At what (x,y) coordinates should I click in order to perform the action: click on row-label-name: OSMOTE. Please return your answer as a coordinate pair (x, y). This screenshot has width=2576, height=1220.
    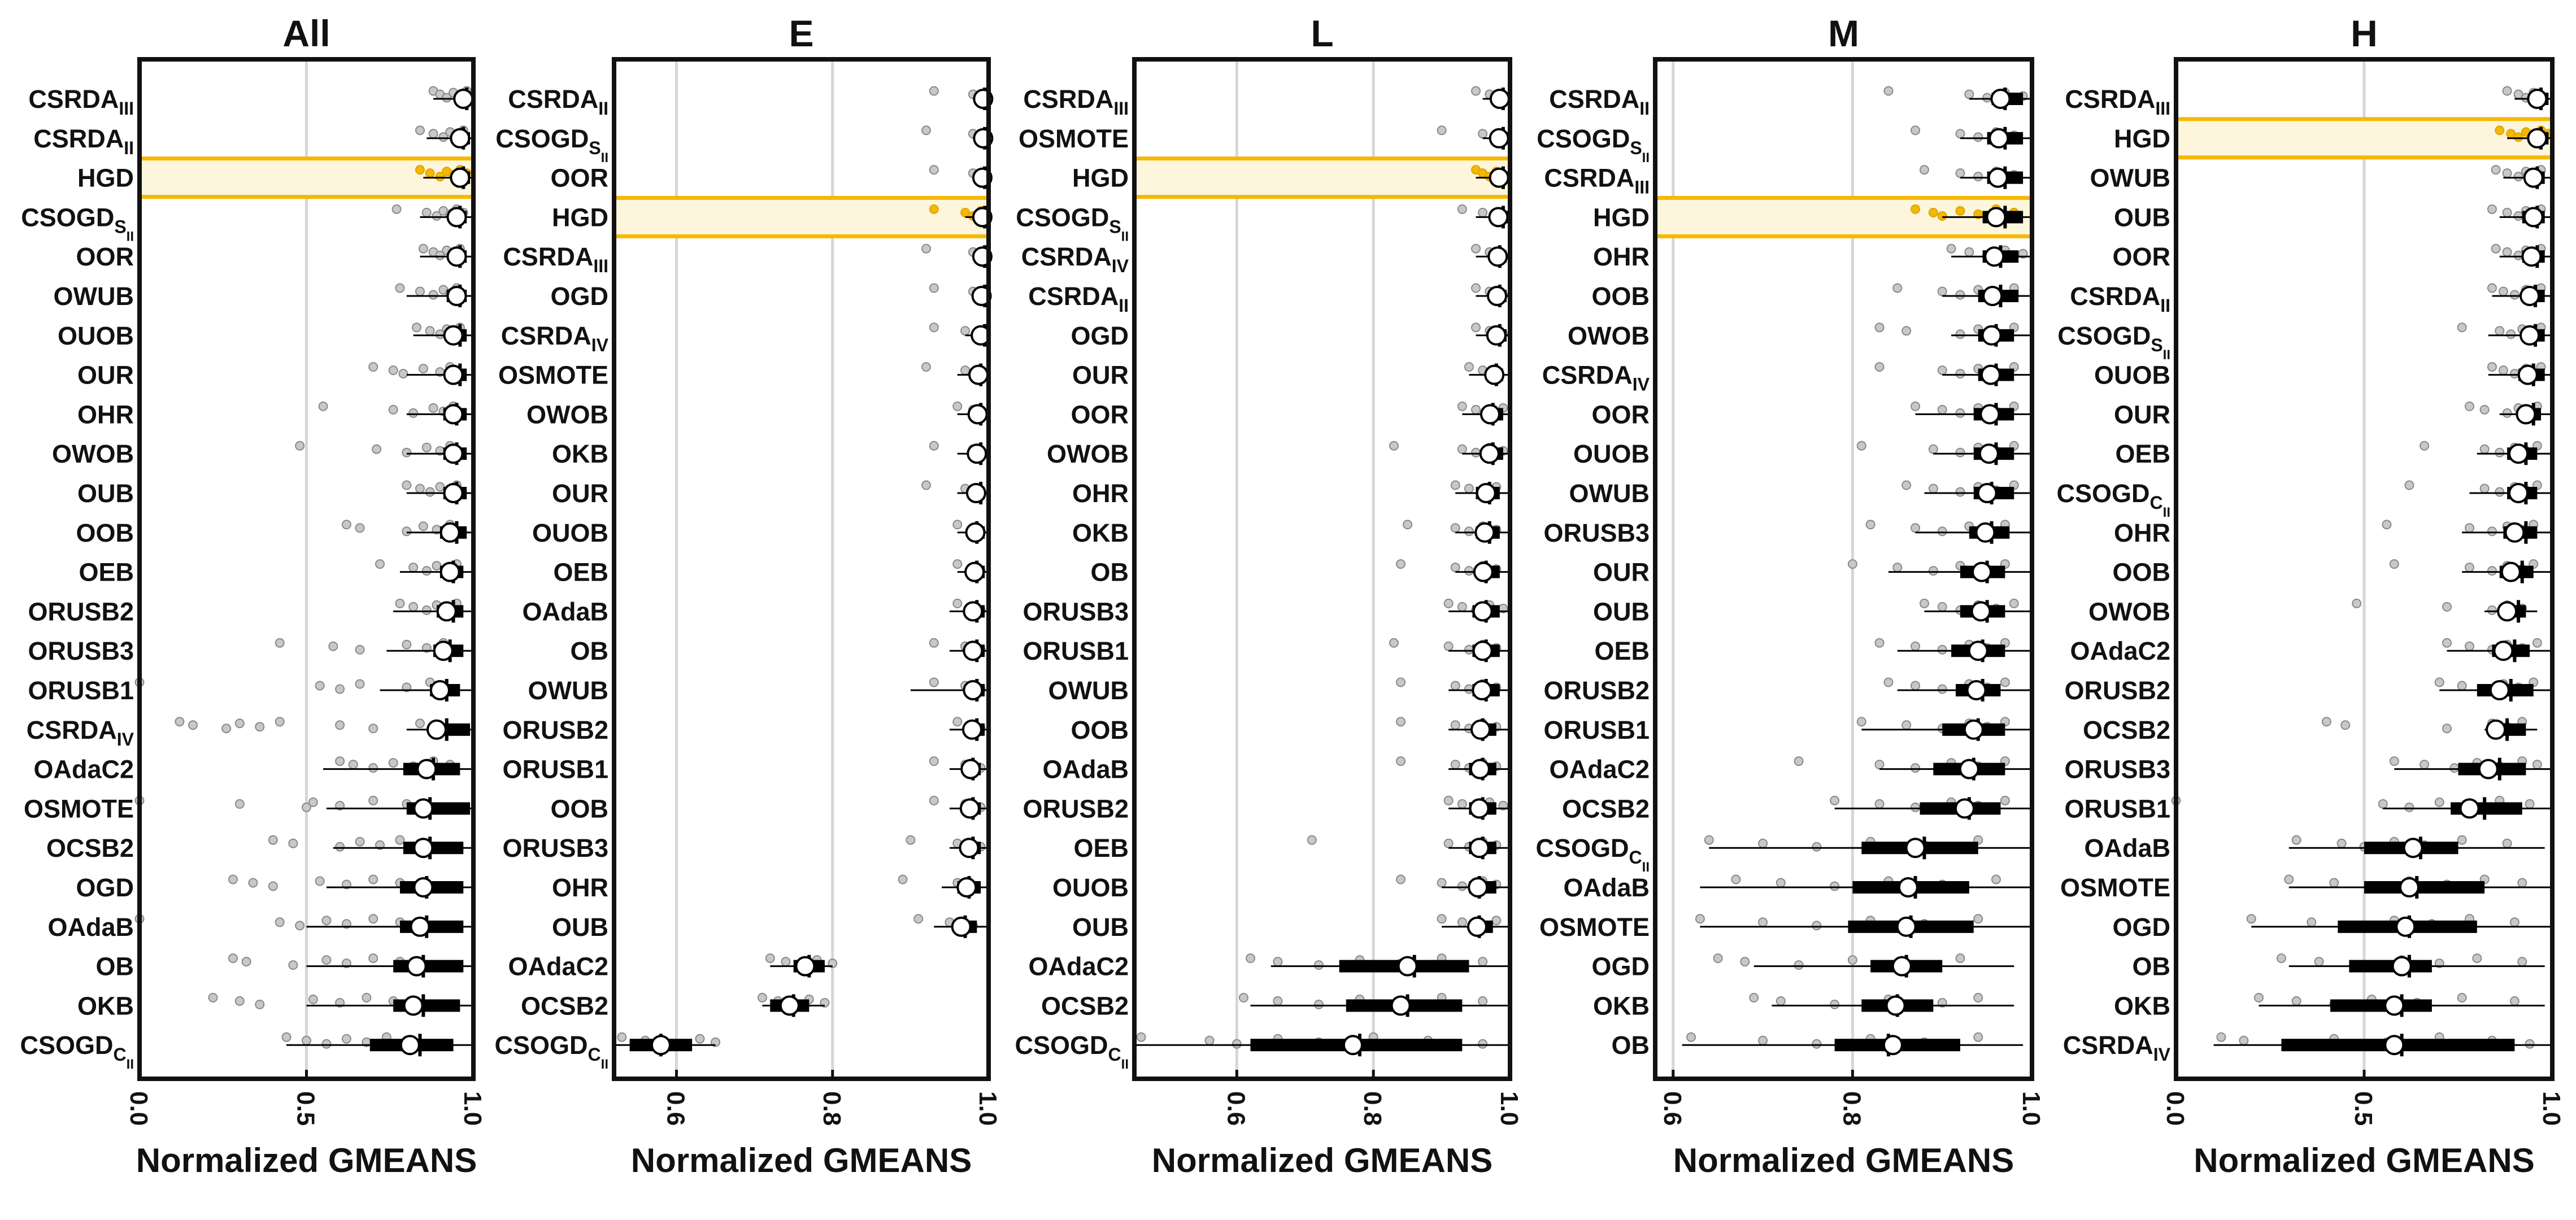
    Looking at the image, I should click on (1594, 927).